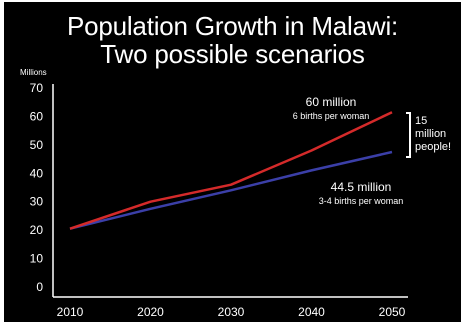 The height and width of the screenshot is (324, 465). I want to click on y-tick-label: 20, so click(37, 230).